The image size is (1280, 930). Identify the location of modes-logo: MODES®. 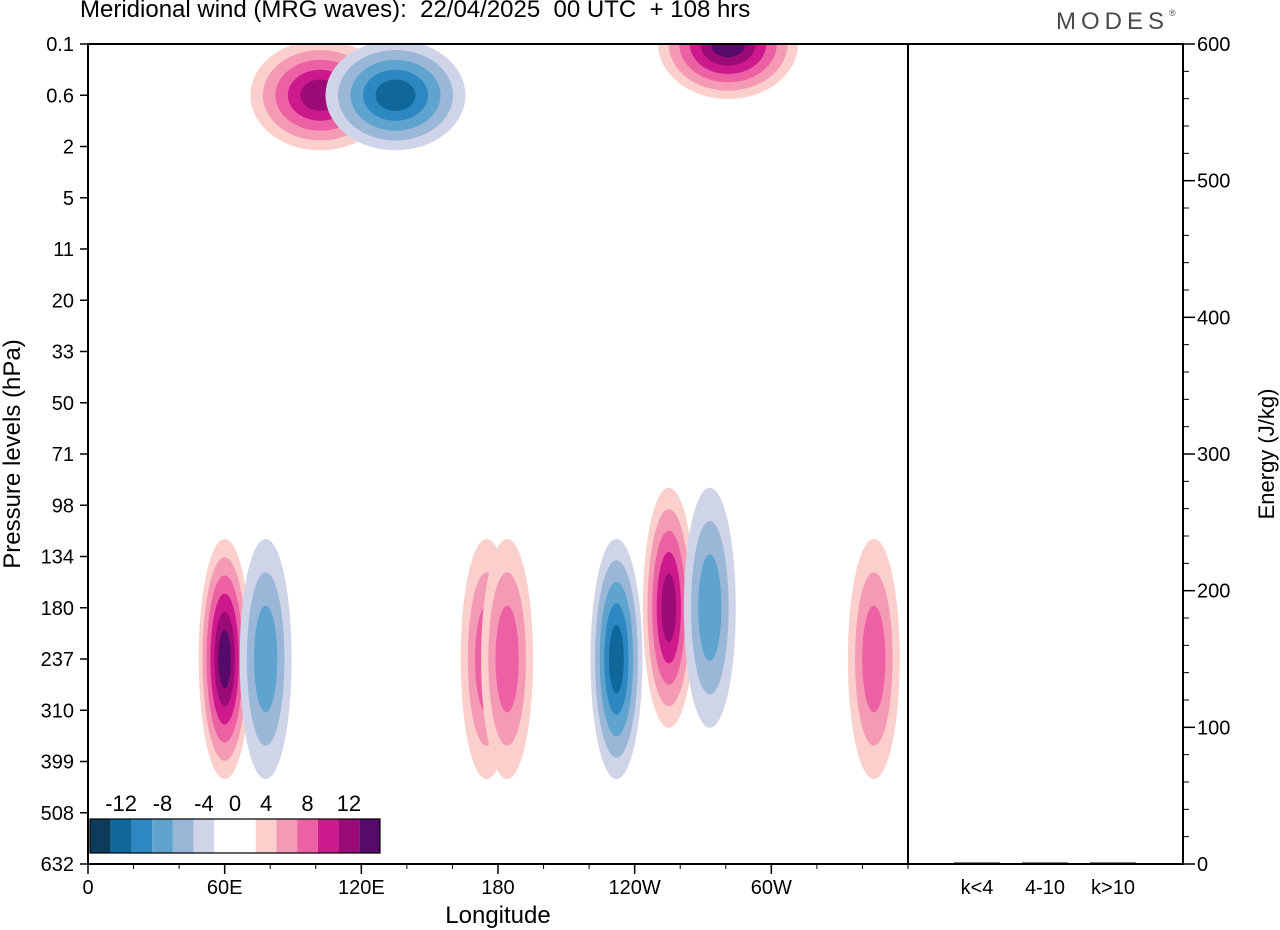
(1116, 22).